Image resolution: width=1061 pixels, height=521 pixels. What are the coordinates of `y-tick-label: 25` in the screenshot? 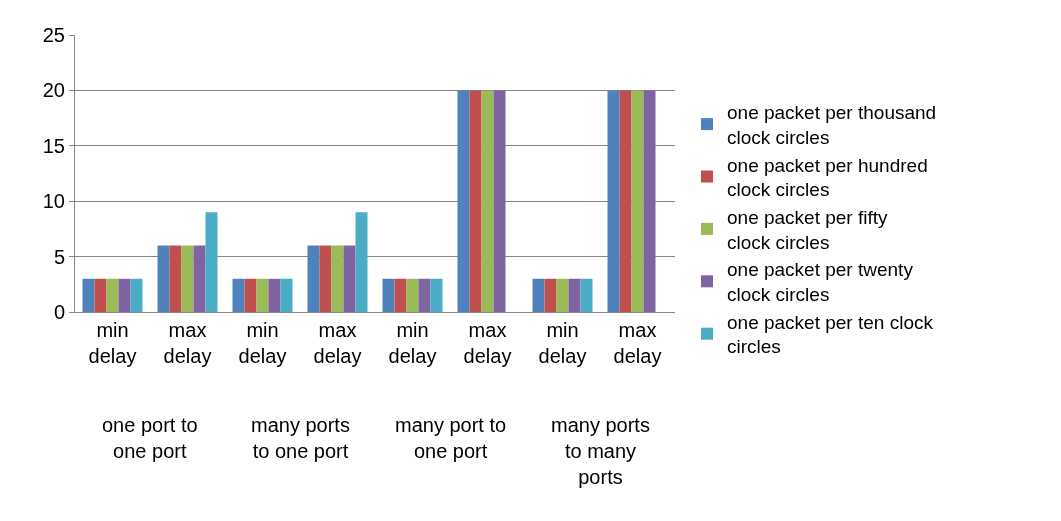 It's located at (53, 35).